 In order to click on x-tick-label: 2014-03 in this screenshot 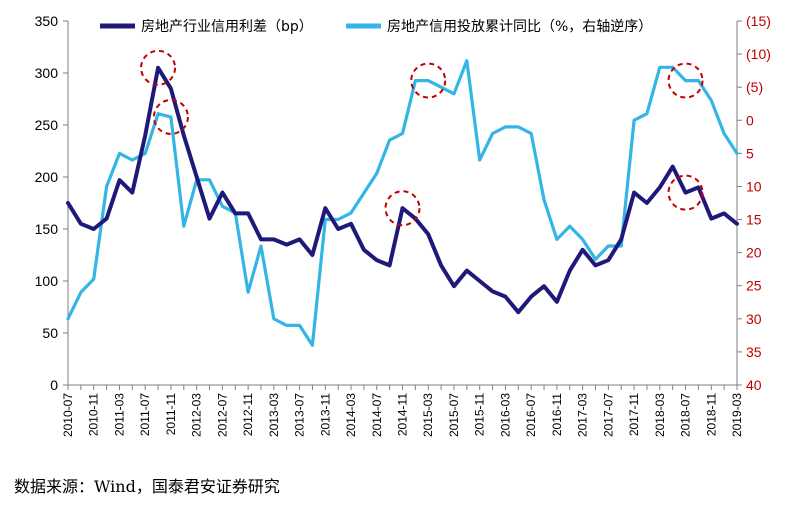, I will do `click(351, 415)`.